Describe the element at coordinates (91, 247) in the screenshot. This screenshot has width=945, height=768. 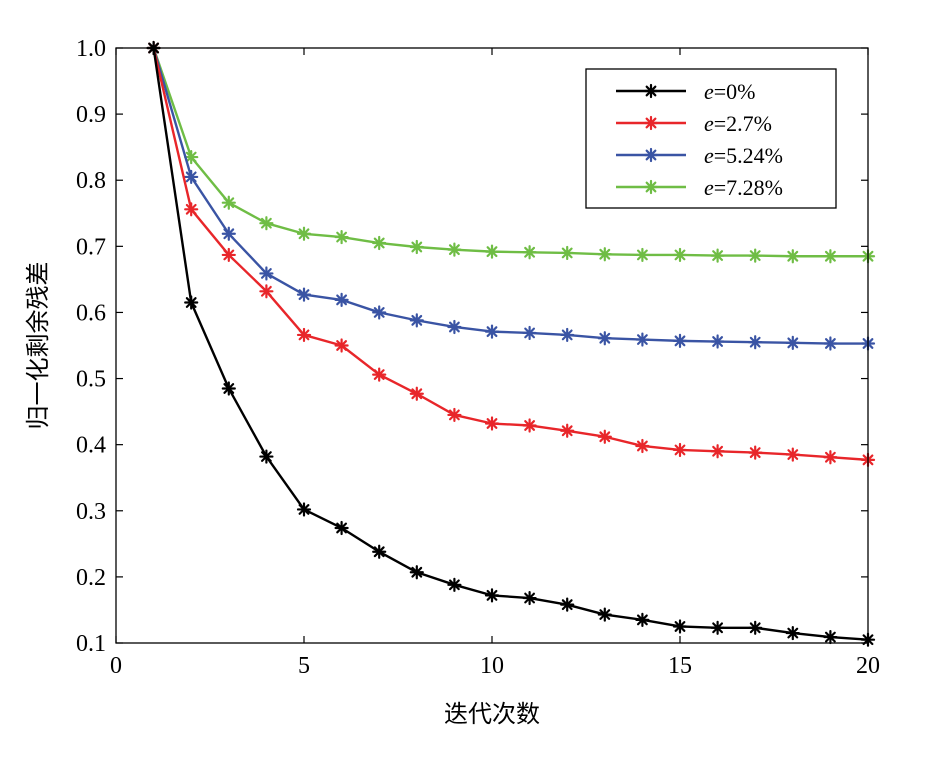
I see `y-tick-label: 0.7` at that location.